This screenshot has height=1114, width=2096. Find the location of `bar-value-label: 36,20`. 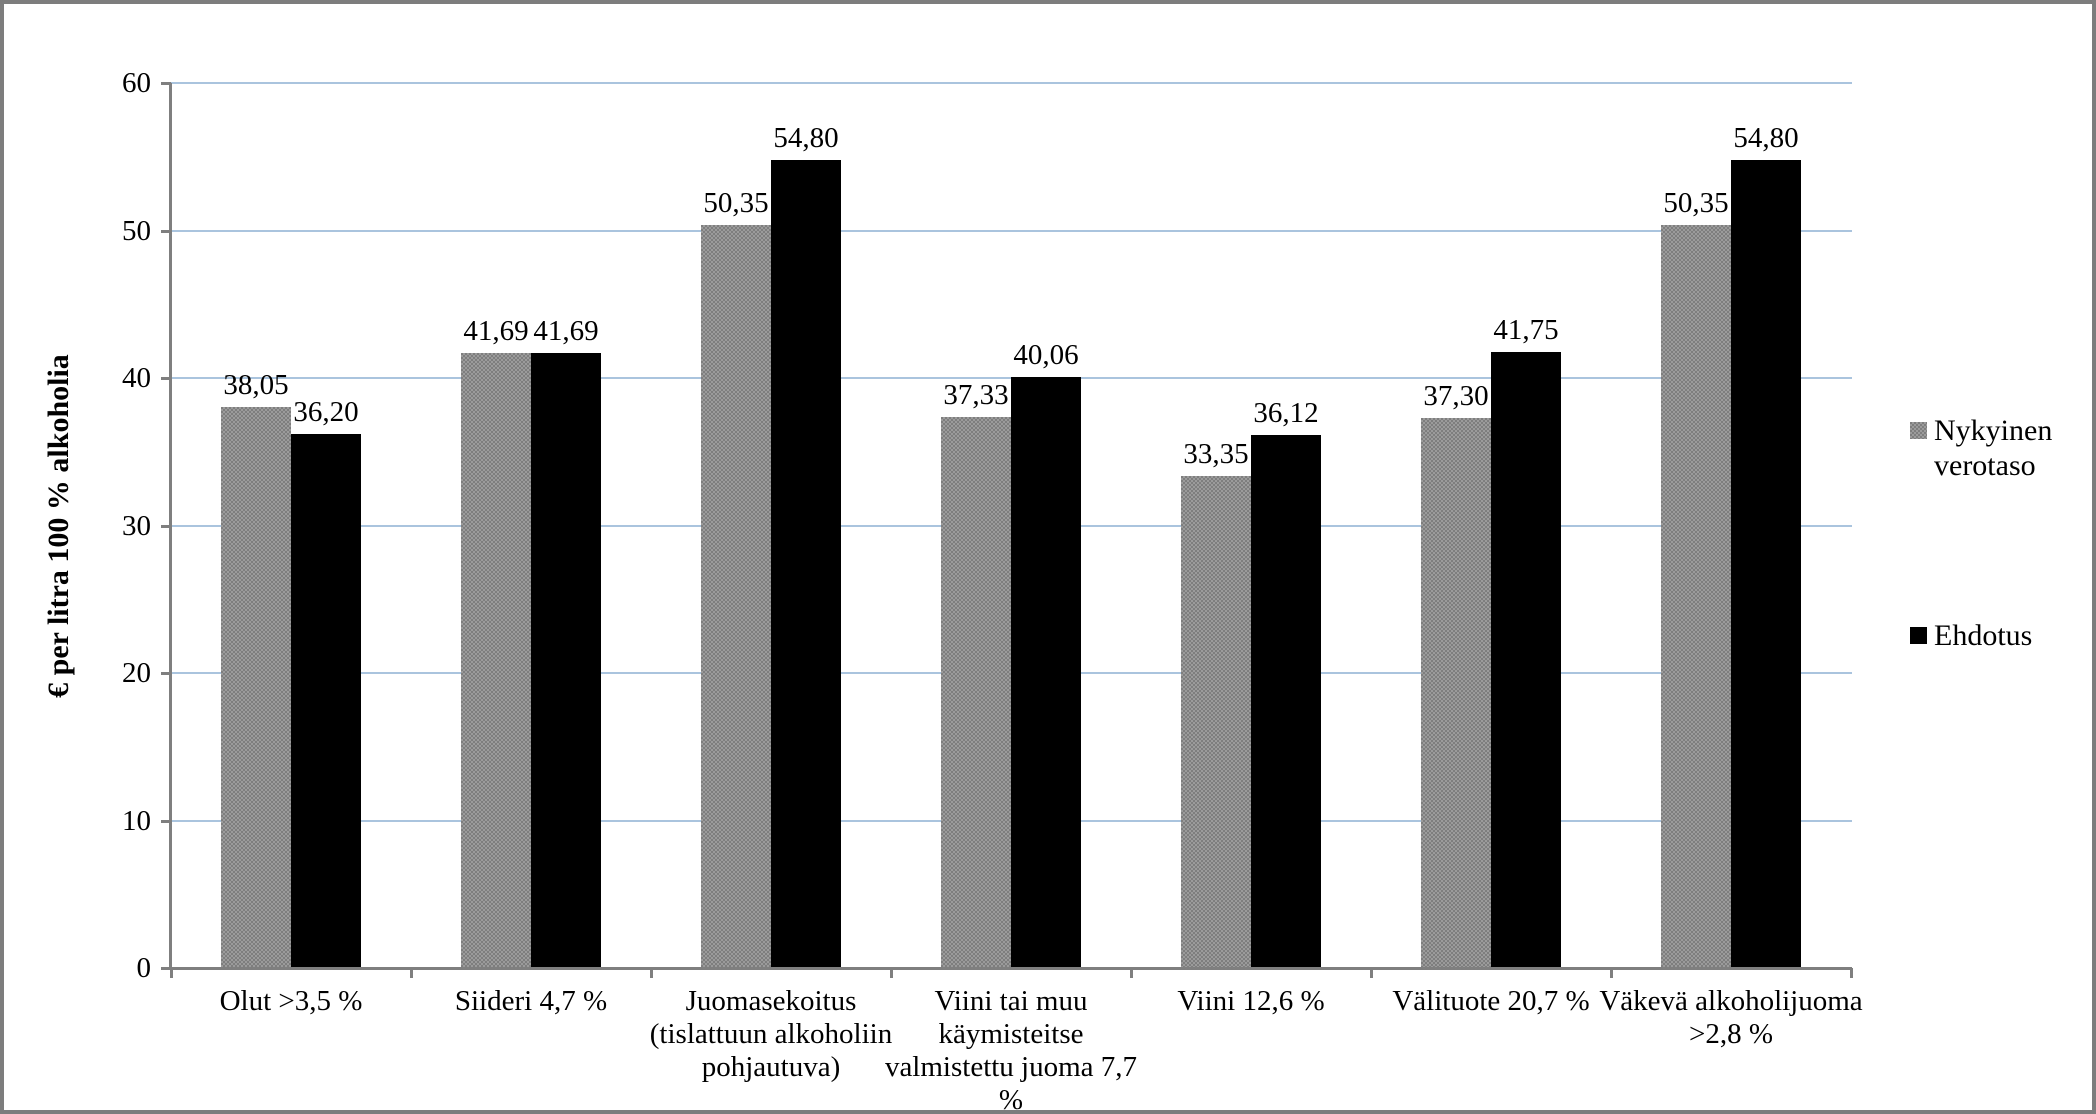

bar-value-label: 36,20 is located at coordinates (326, 412).